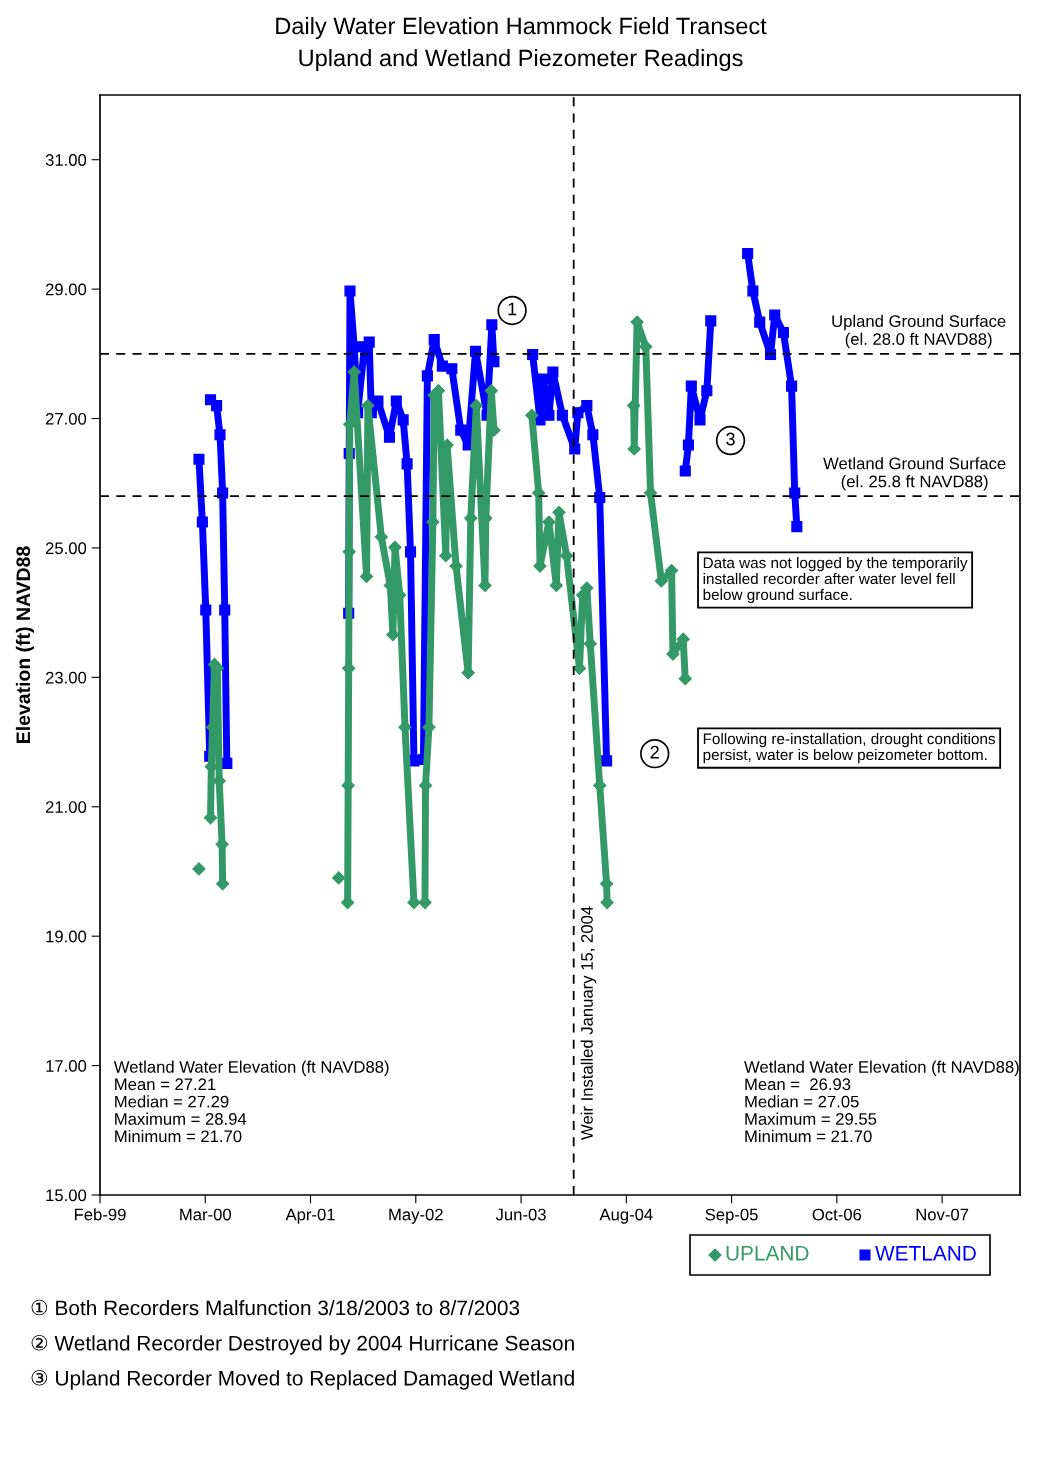 Image resolution: width=1041 pixels, height=1480 pixels. What do you see at coordinates (512, 309) in the screenshot?
I see `annotation: 1` at bounding box center [512, 309].